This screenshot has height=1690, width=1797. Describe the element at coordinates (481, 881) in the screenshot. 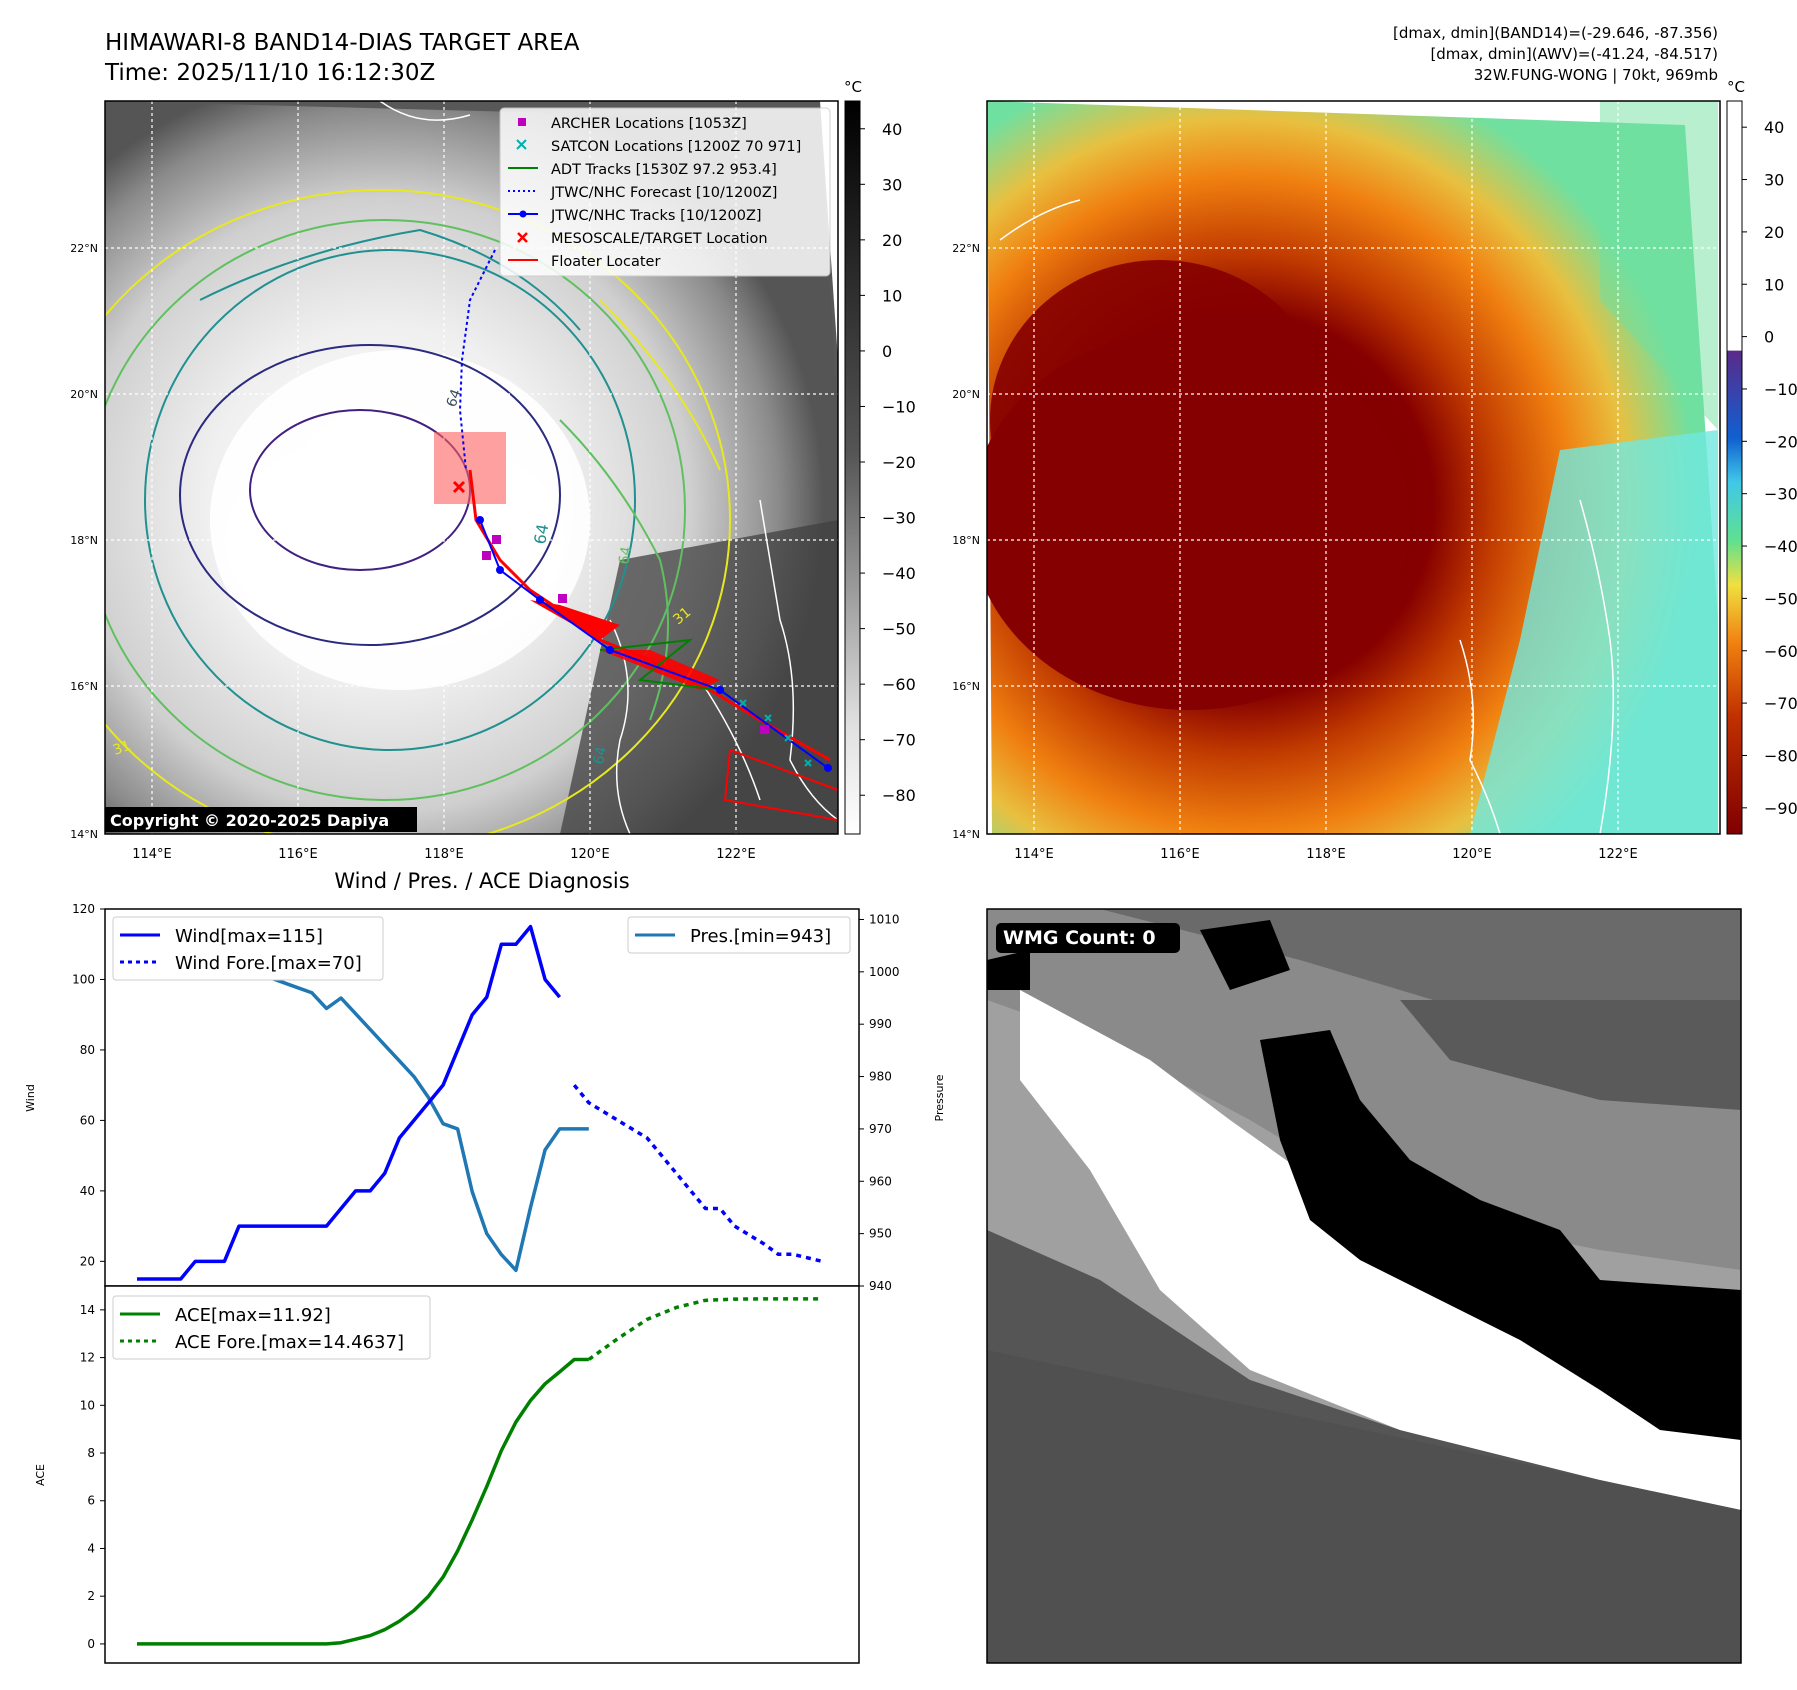

I see `chart-title: Wind / Pres. / ACE Diagnosis` at that location.